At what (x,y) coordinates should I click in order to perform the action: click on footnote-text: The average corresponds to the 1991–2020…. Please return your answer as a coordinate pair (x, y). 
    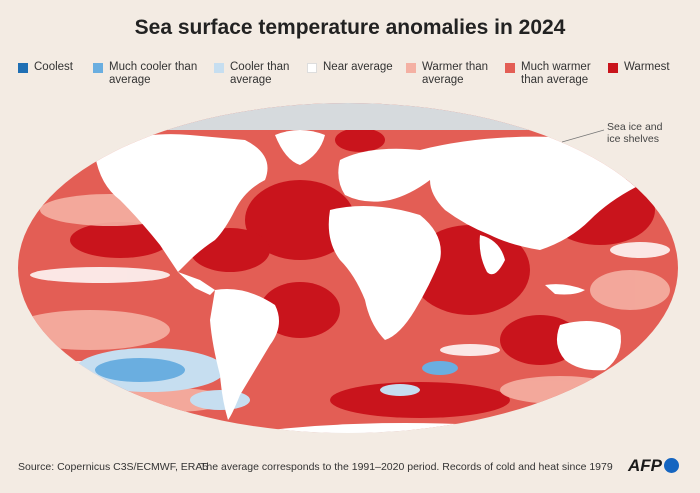
    Looking at the image, I should click on (406, 467).